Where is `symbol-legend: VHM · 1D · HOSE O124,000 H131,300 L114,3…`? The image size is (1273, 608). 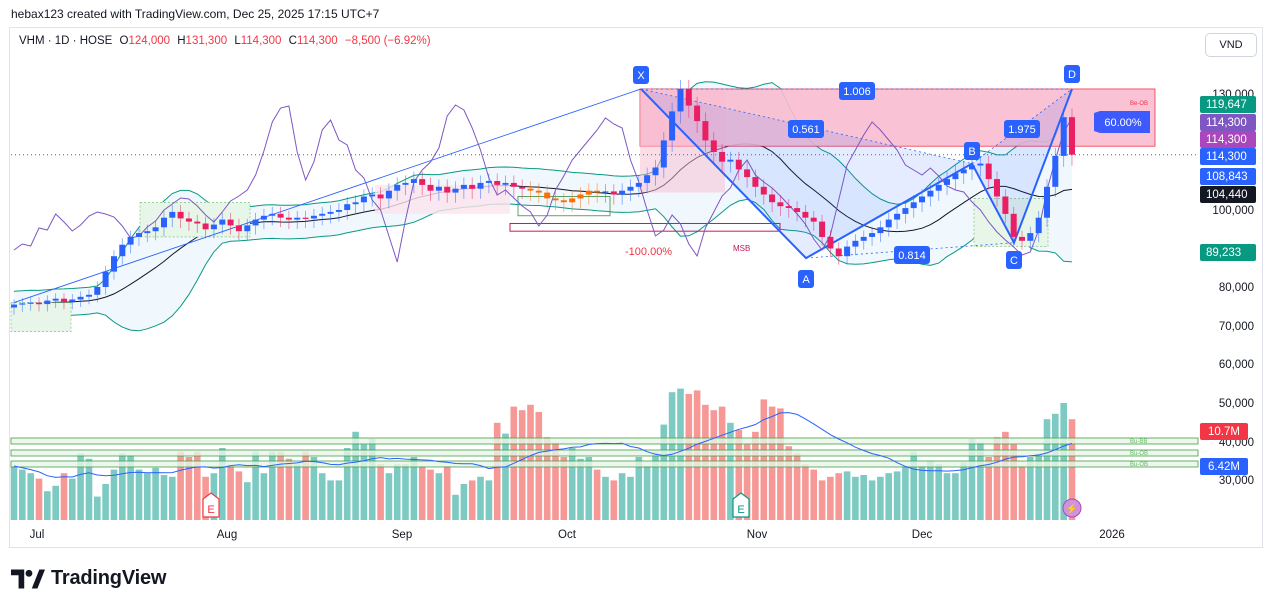
symbol-legend: VHM · 1D · HOSE O124,000 H131,300 L114,3… is located at coordinates (225, 41).